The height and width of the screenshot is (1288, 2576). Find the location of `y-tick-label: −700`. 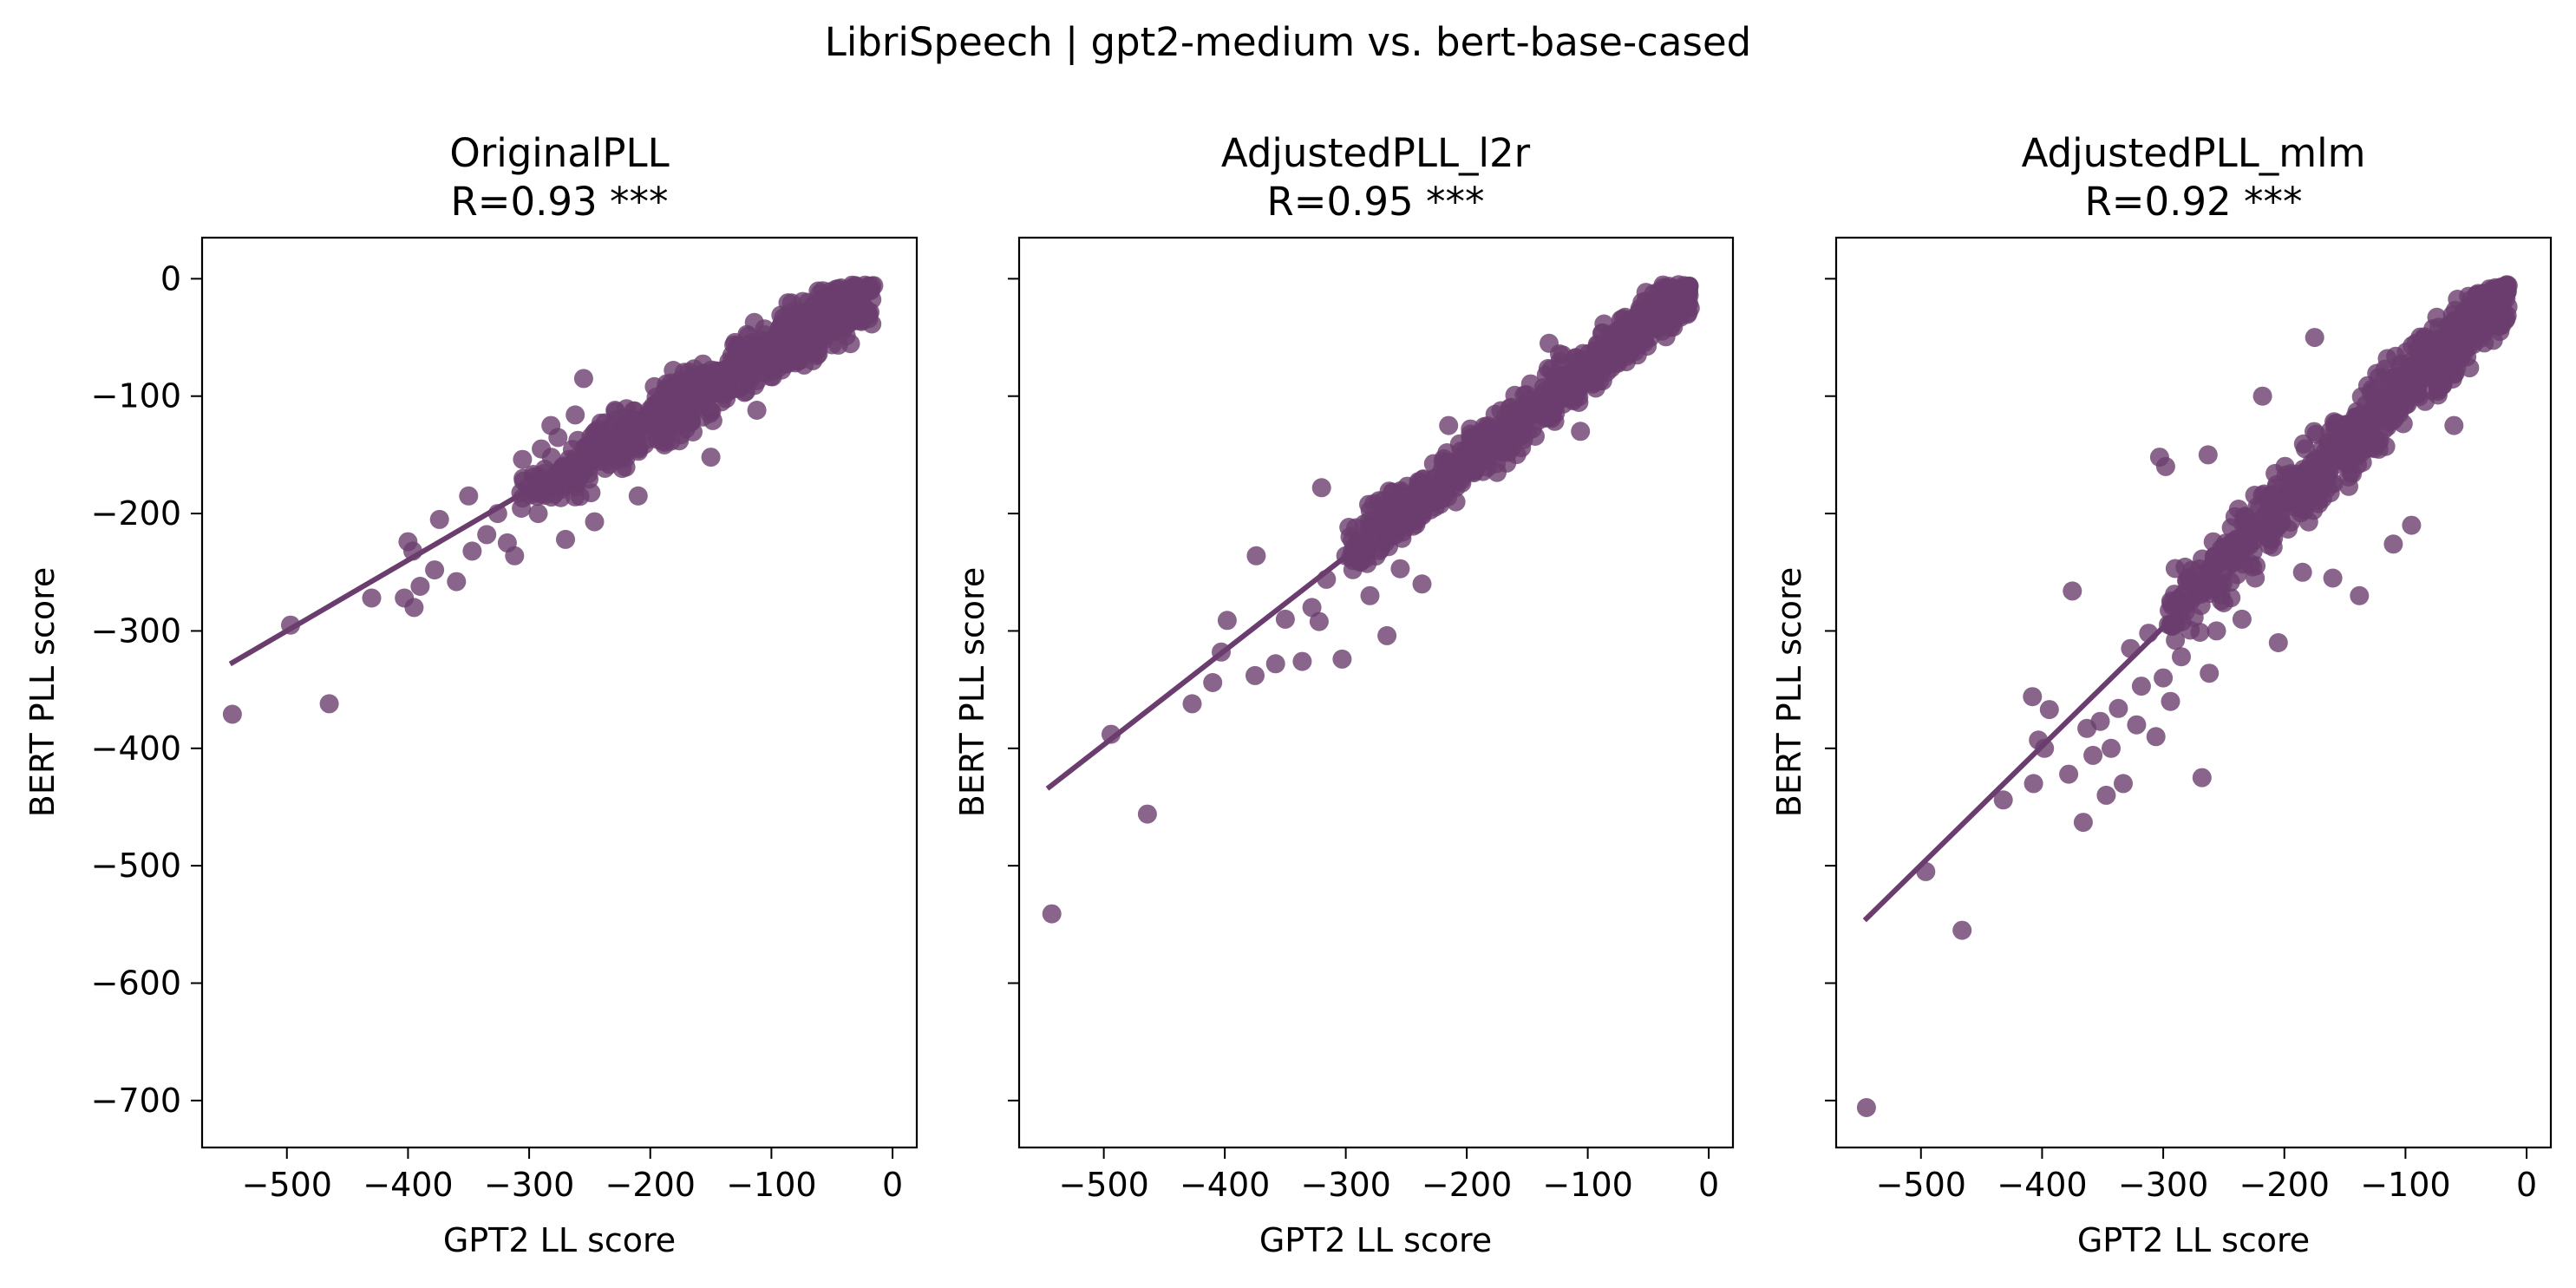

y-tick-label: −700 is located at coordinates (136, 1101).